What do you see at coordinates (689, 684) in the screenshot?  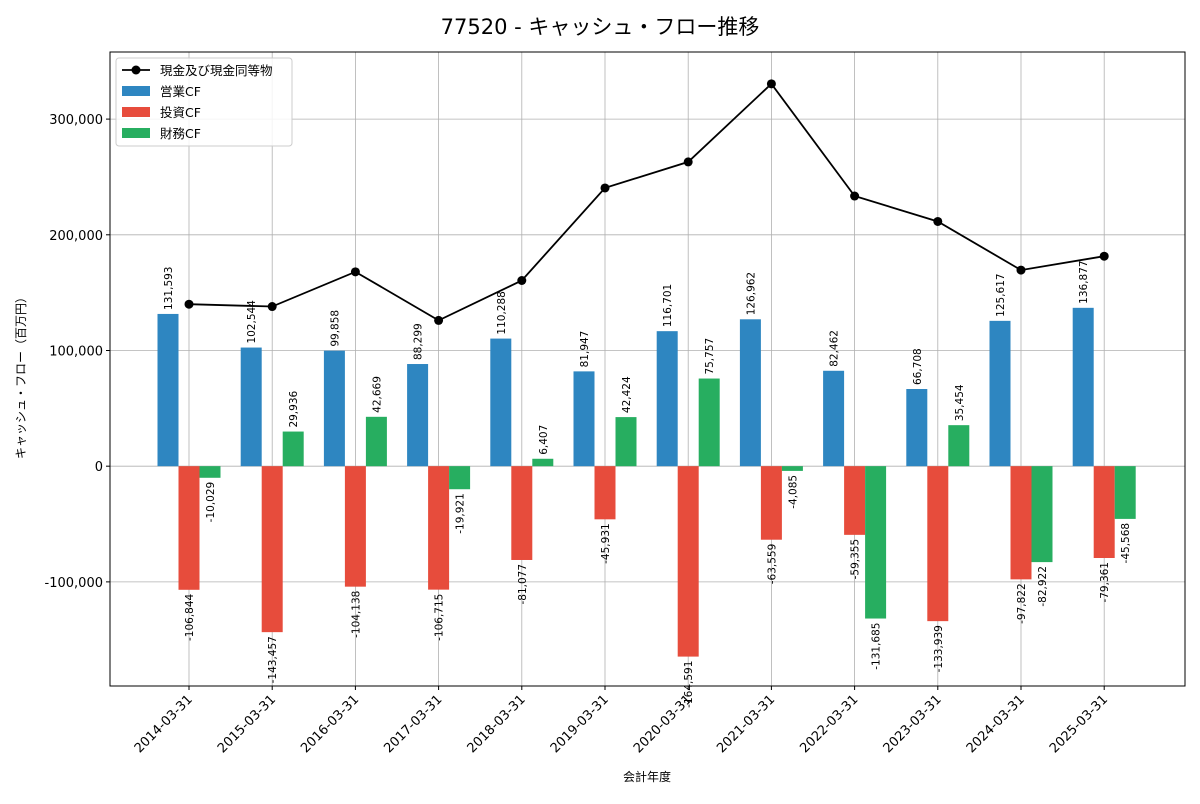 I see `bar-value-label: -164,591` at bounding box center [689, 684].